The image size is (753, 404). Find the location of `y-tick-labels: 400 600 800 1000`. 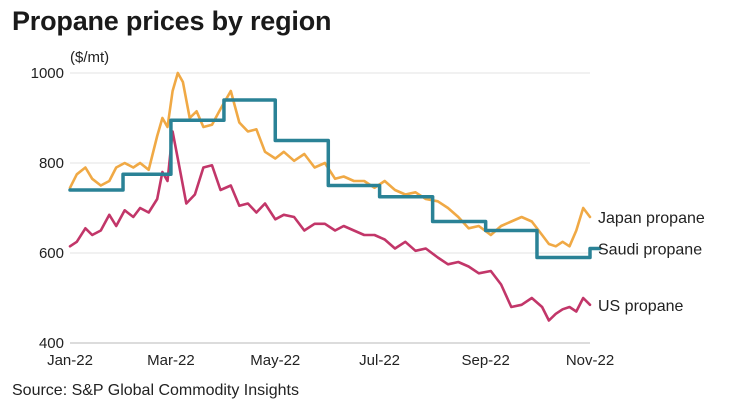

y-tick-labels: 400 600 800 1000 is located at coordinates (47, 208).